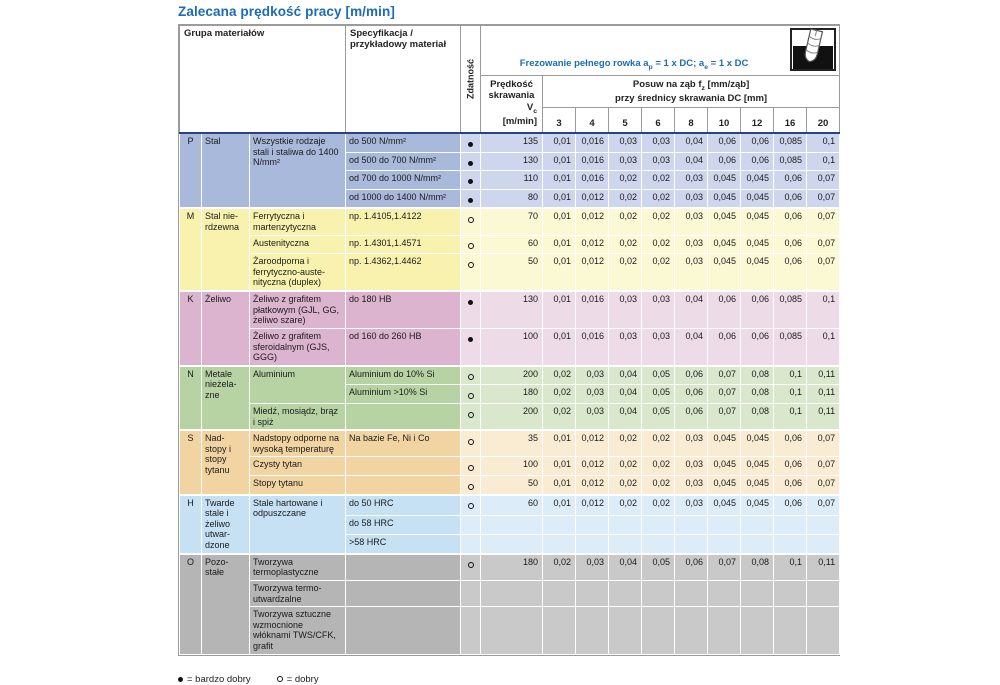 Image resolution: width=1000 pixels, height=685 pixels. I want to click on material-group-cell: Nad-stopy i stopy tytanu, so click(225, 462).